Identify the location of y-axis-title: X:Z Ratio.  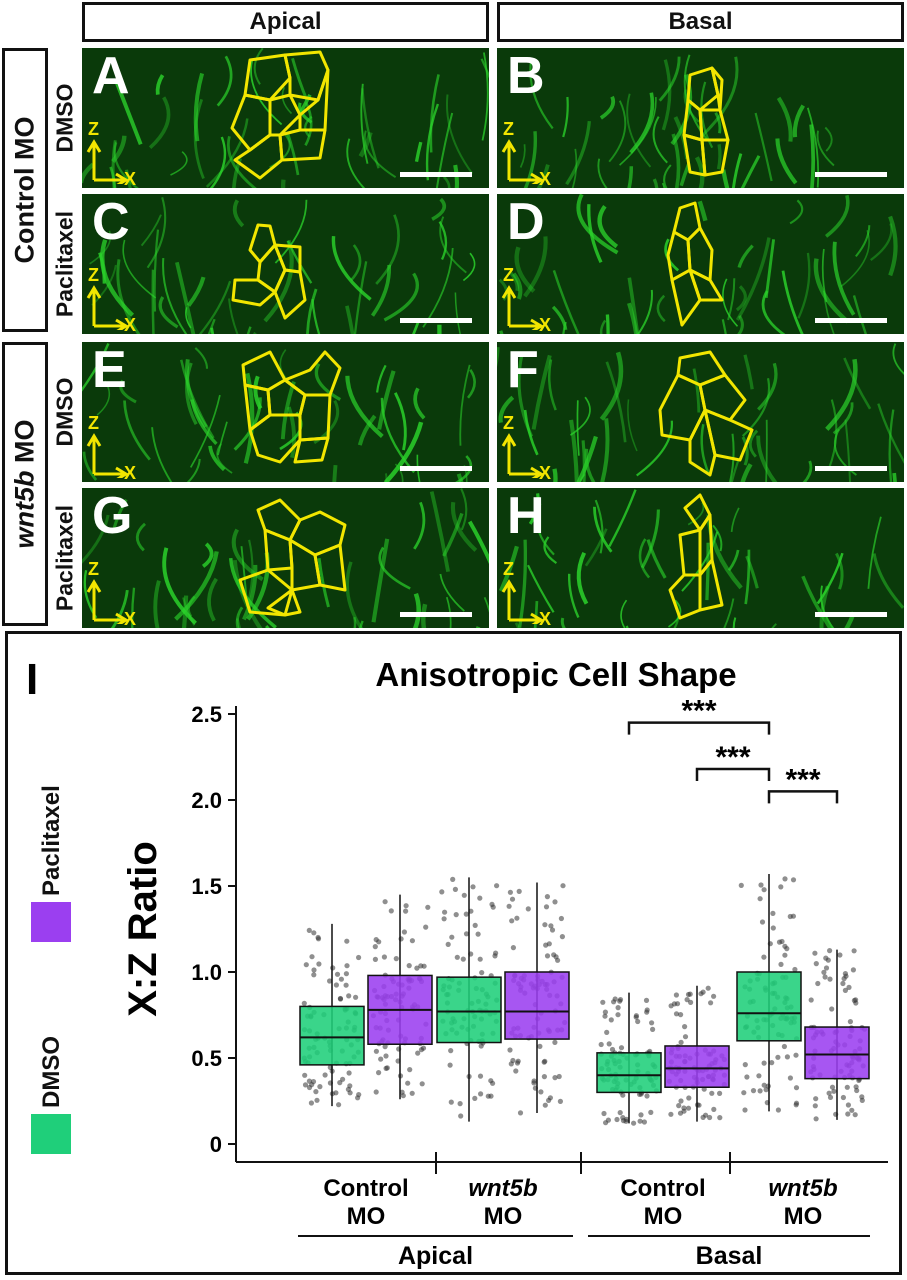
(143, 929).